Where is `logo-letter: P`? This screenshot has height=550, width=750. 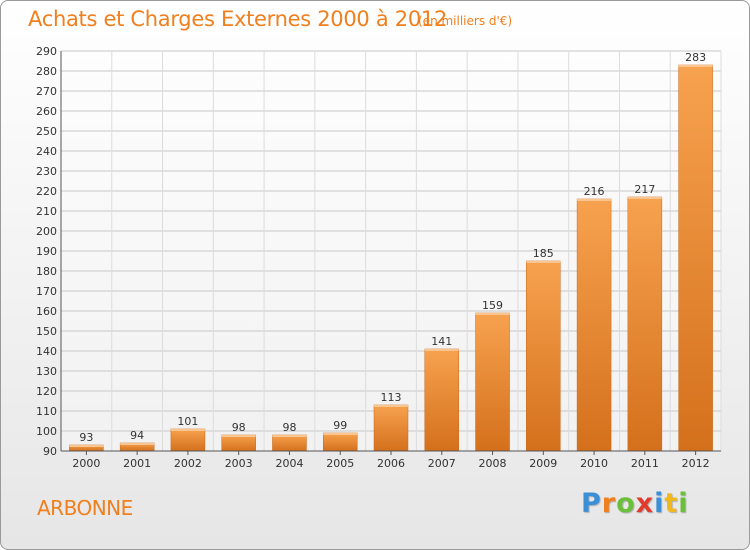
logo-letter: P is located at coordinates (591, 503).